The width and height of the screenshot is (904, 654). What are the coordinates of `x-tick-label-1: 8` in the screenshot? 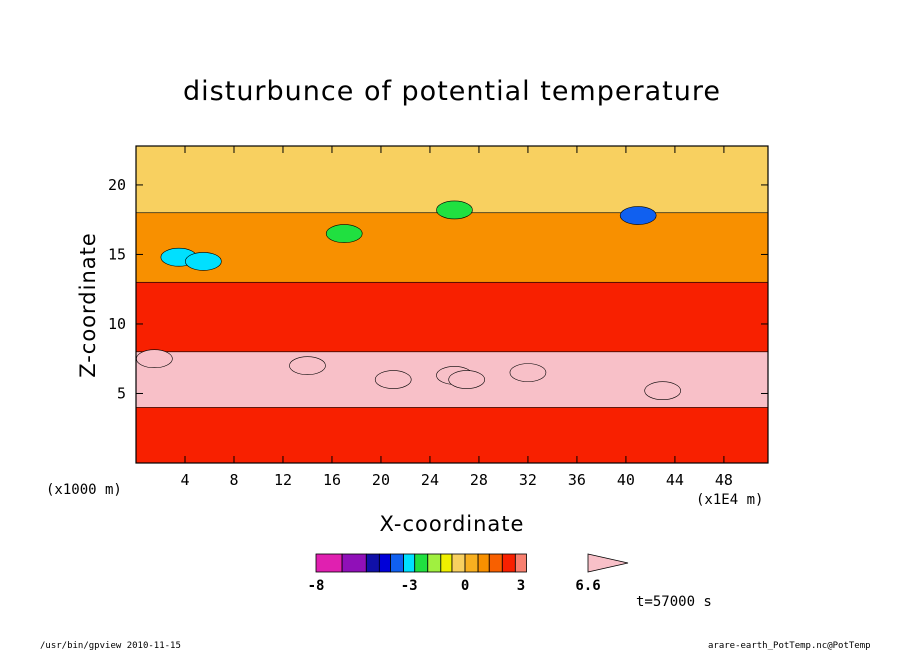 It's located at (233, 480).